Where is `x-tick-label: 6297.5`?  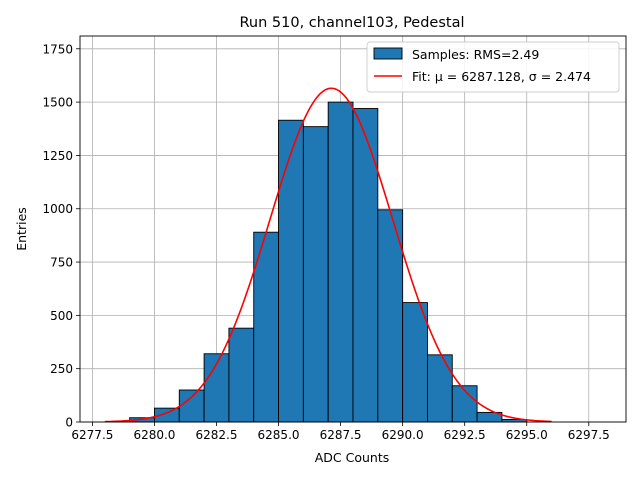
x-tick-label: 6297.5 is located at coordinates (589, 435).